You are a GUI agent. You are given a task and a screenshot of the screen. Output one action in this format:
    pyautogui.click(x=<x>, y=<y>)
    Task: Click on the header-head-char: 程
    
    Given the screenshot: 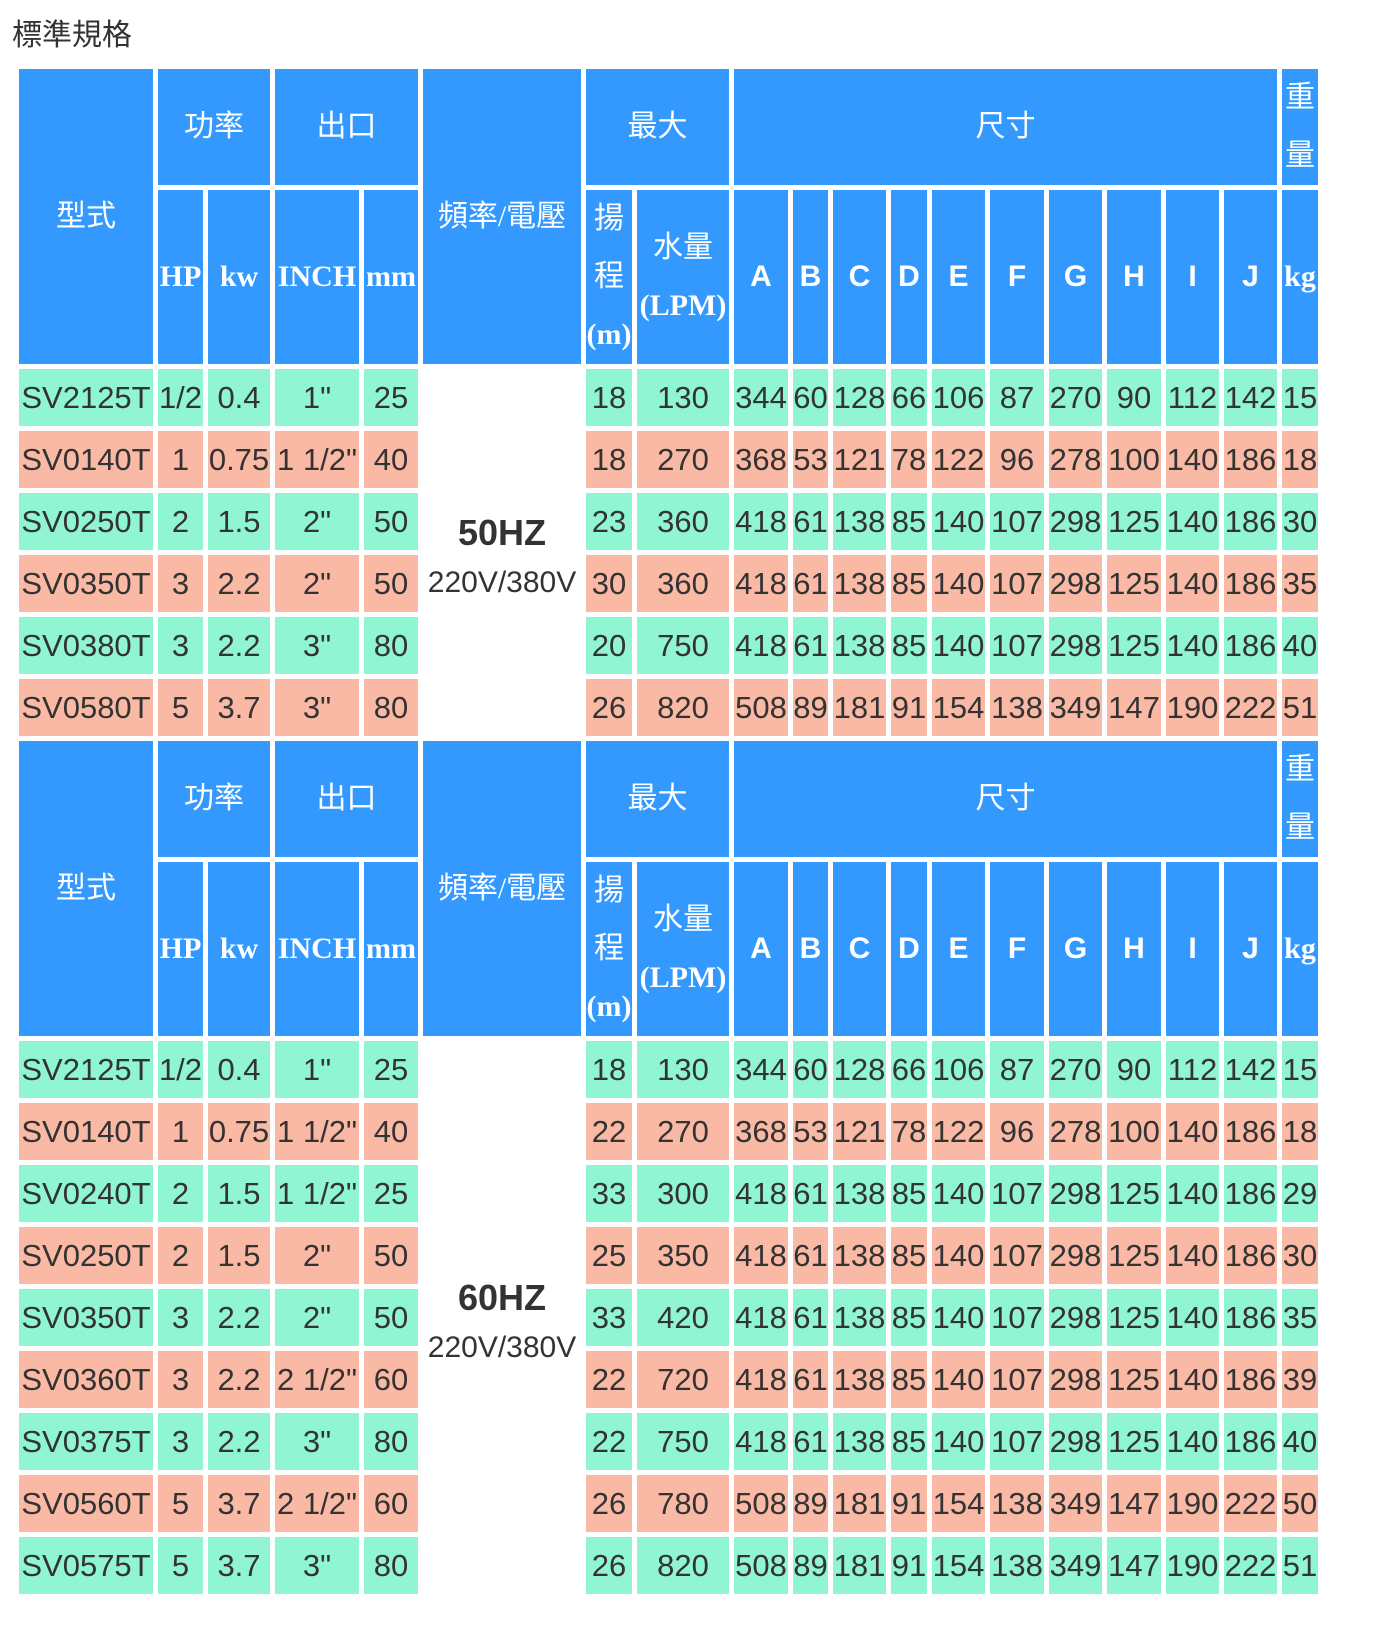 What is the action you would take?
    pyautogui.click(x=609, y=276)
    